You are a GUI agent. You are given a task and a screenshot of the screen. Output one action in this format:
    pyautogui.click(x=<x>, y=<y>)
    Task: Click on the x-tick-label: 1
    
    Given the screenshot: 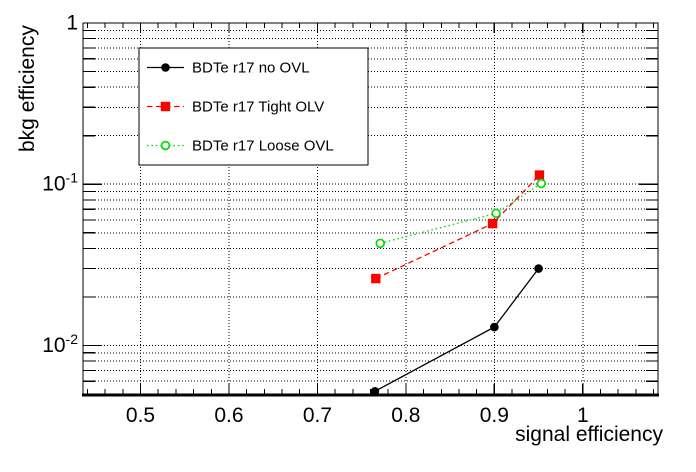 What is the action you would take?
    pyautogui.click(x=583, y=415)
    